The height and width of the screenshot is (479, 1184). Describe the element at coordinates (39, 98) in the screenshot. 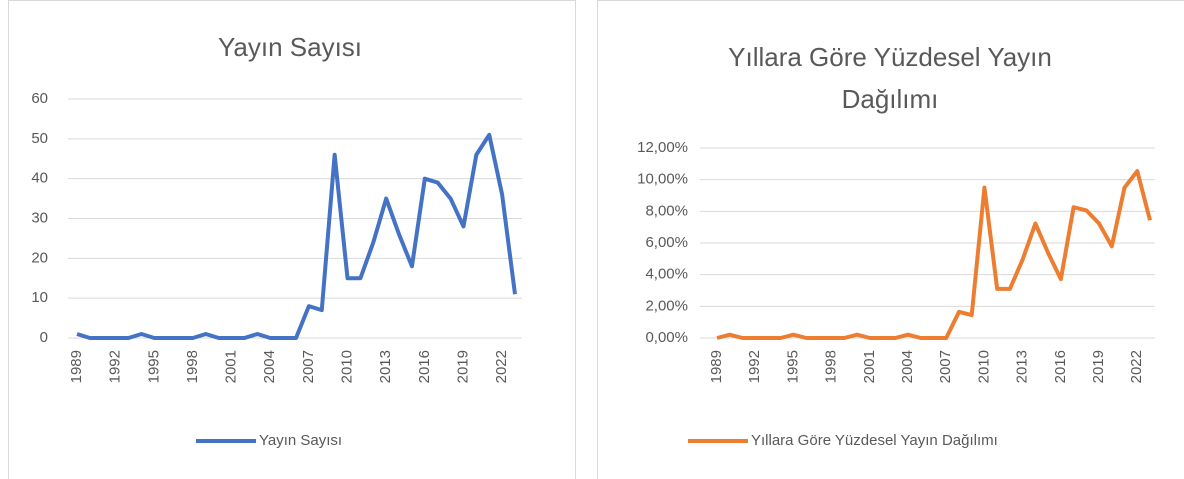

I see `y-tick-label: 60` at that location.